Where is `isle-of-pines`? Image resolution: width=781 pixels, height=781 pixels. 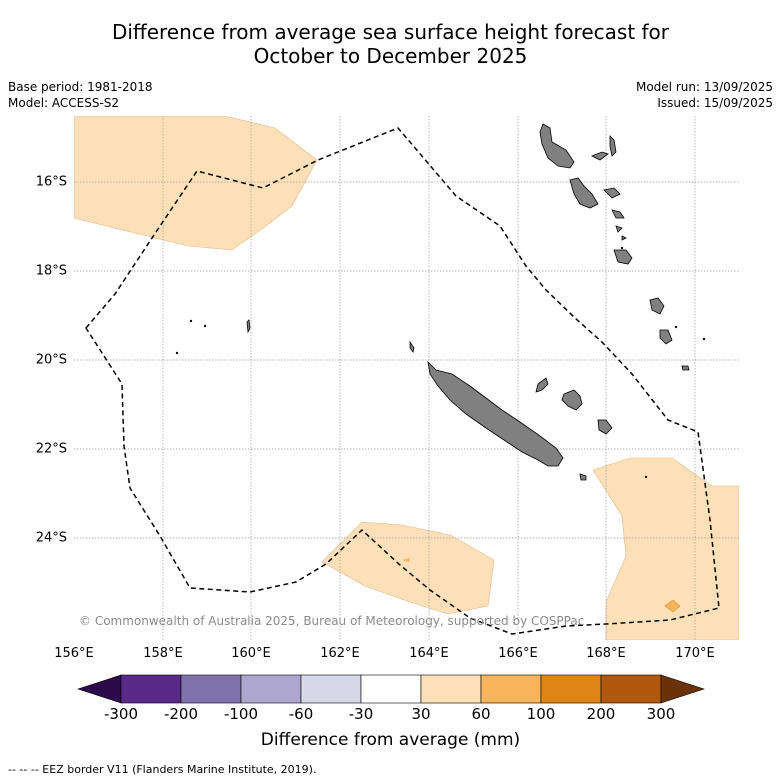 isle-of-pines is located at coordinates (583, 477).